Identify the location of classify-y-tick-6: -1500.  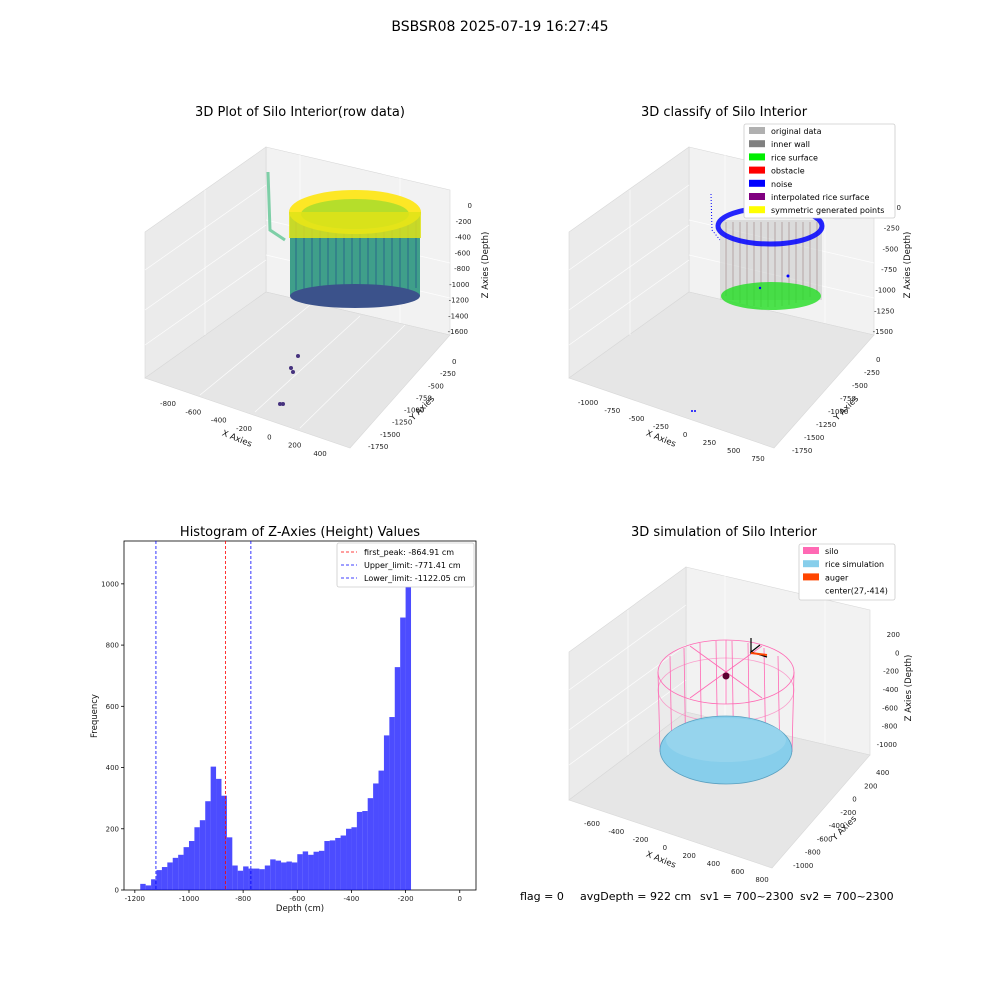
(814, 438).